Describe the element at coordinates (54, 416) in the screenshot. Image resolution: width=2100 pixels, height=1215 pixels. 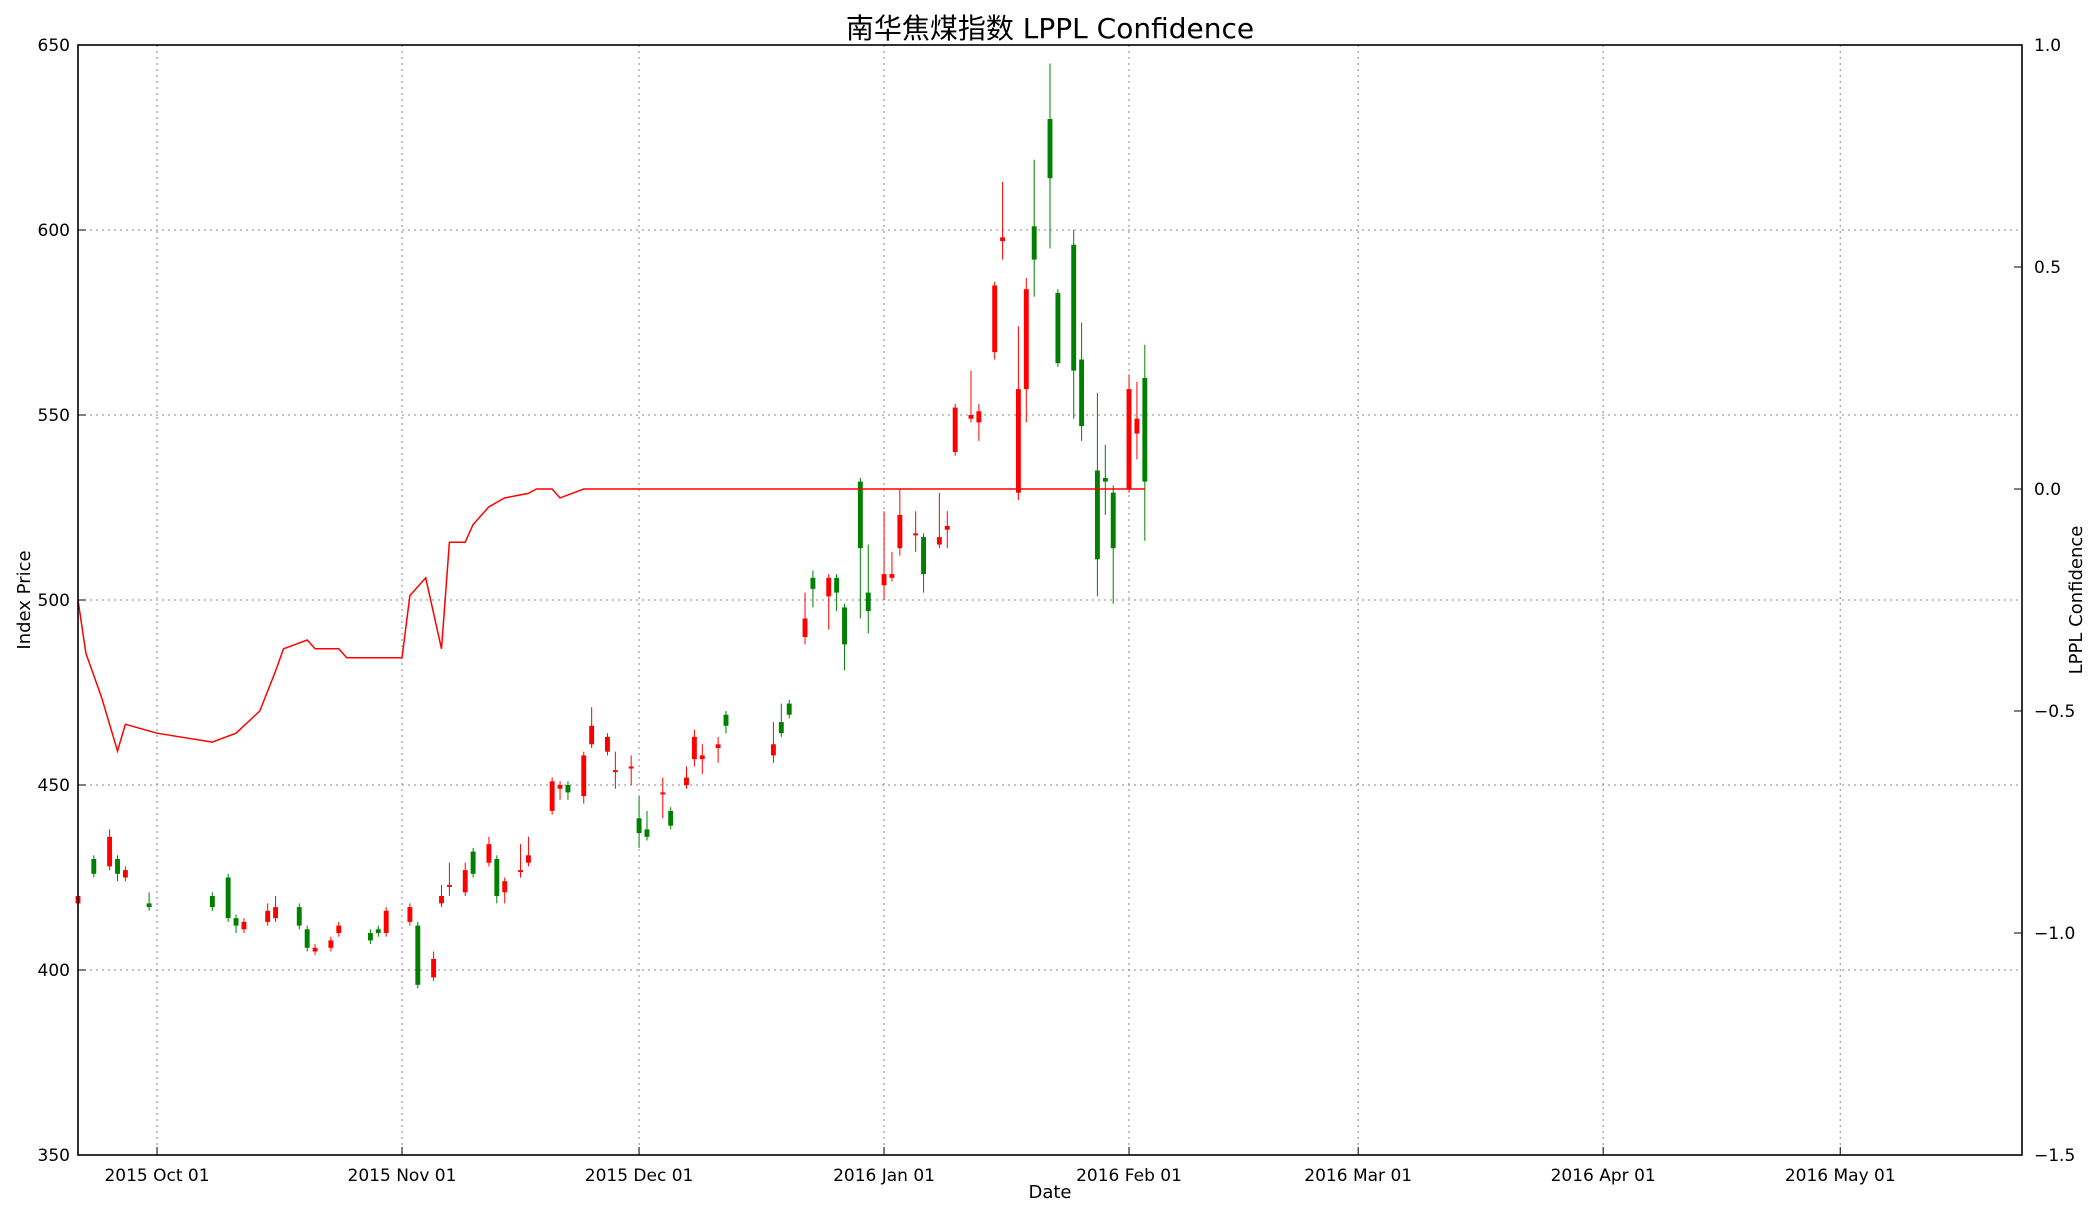
I see `y-tick-label: 550` at that location.